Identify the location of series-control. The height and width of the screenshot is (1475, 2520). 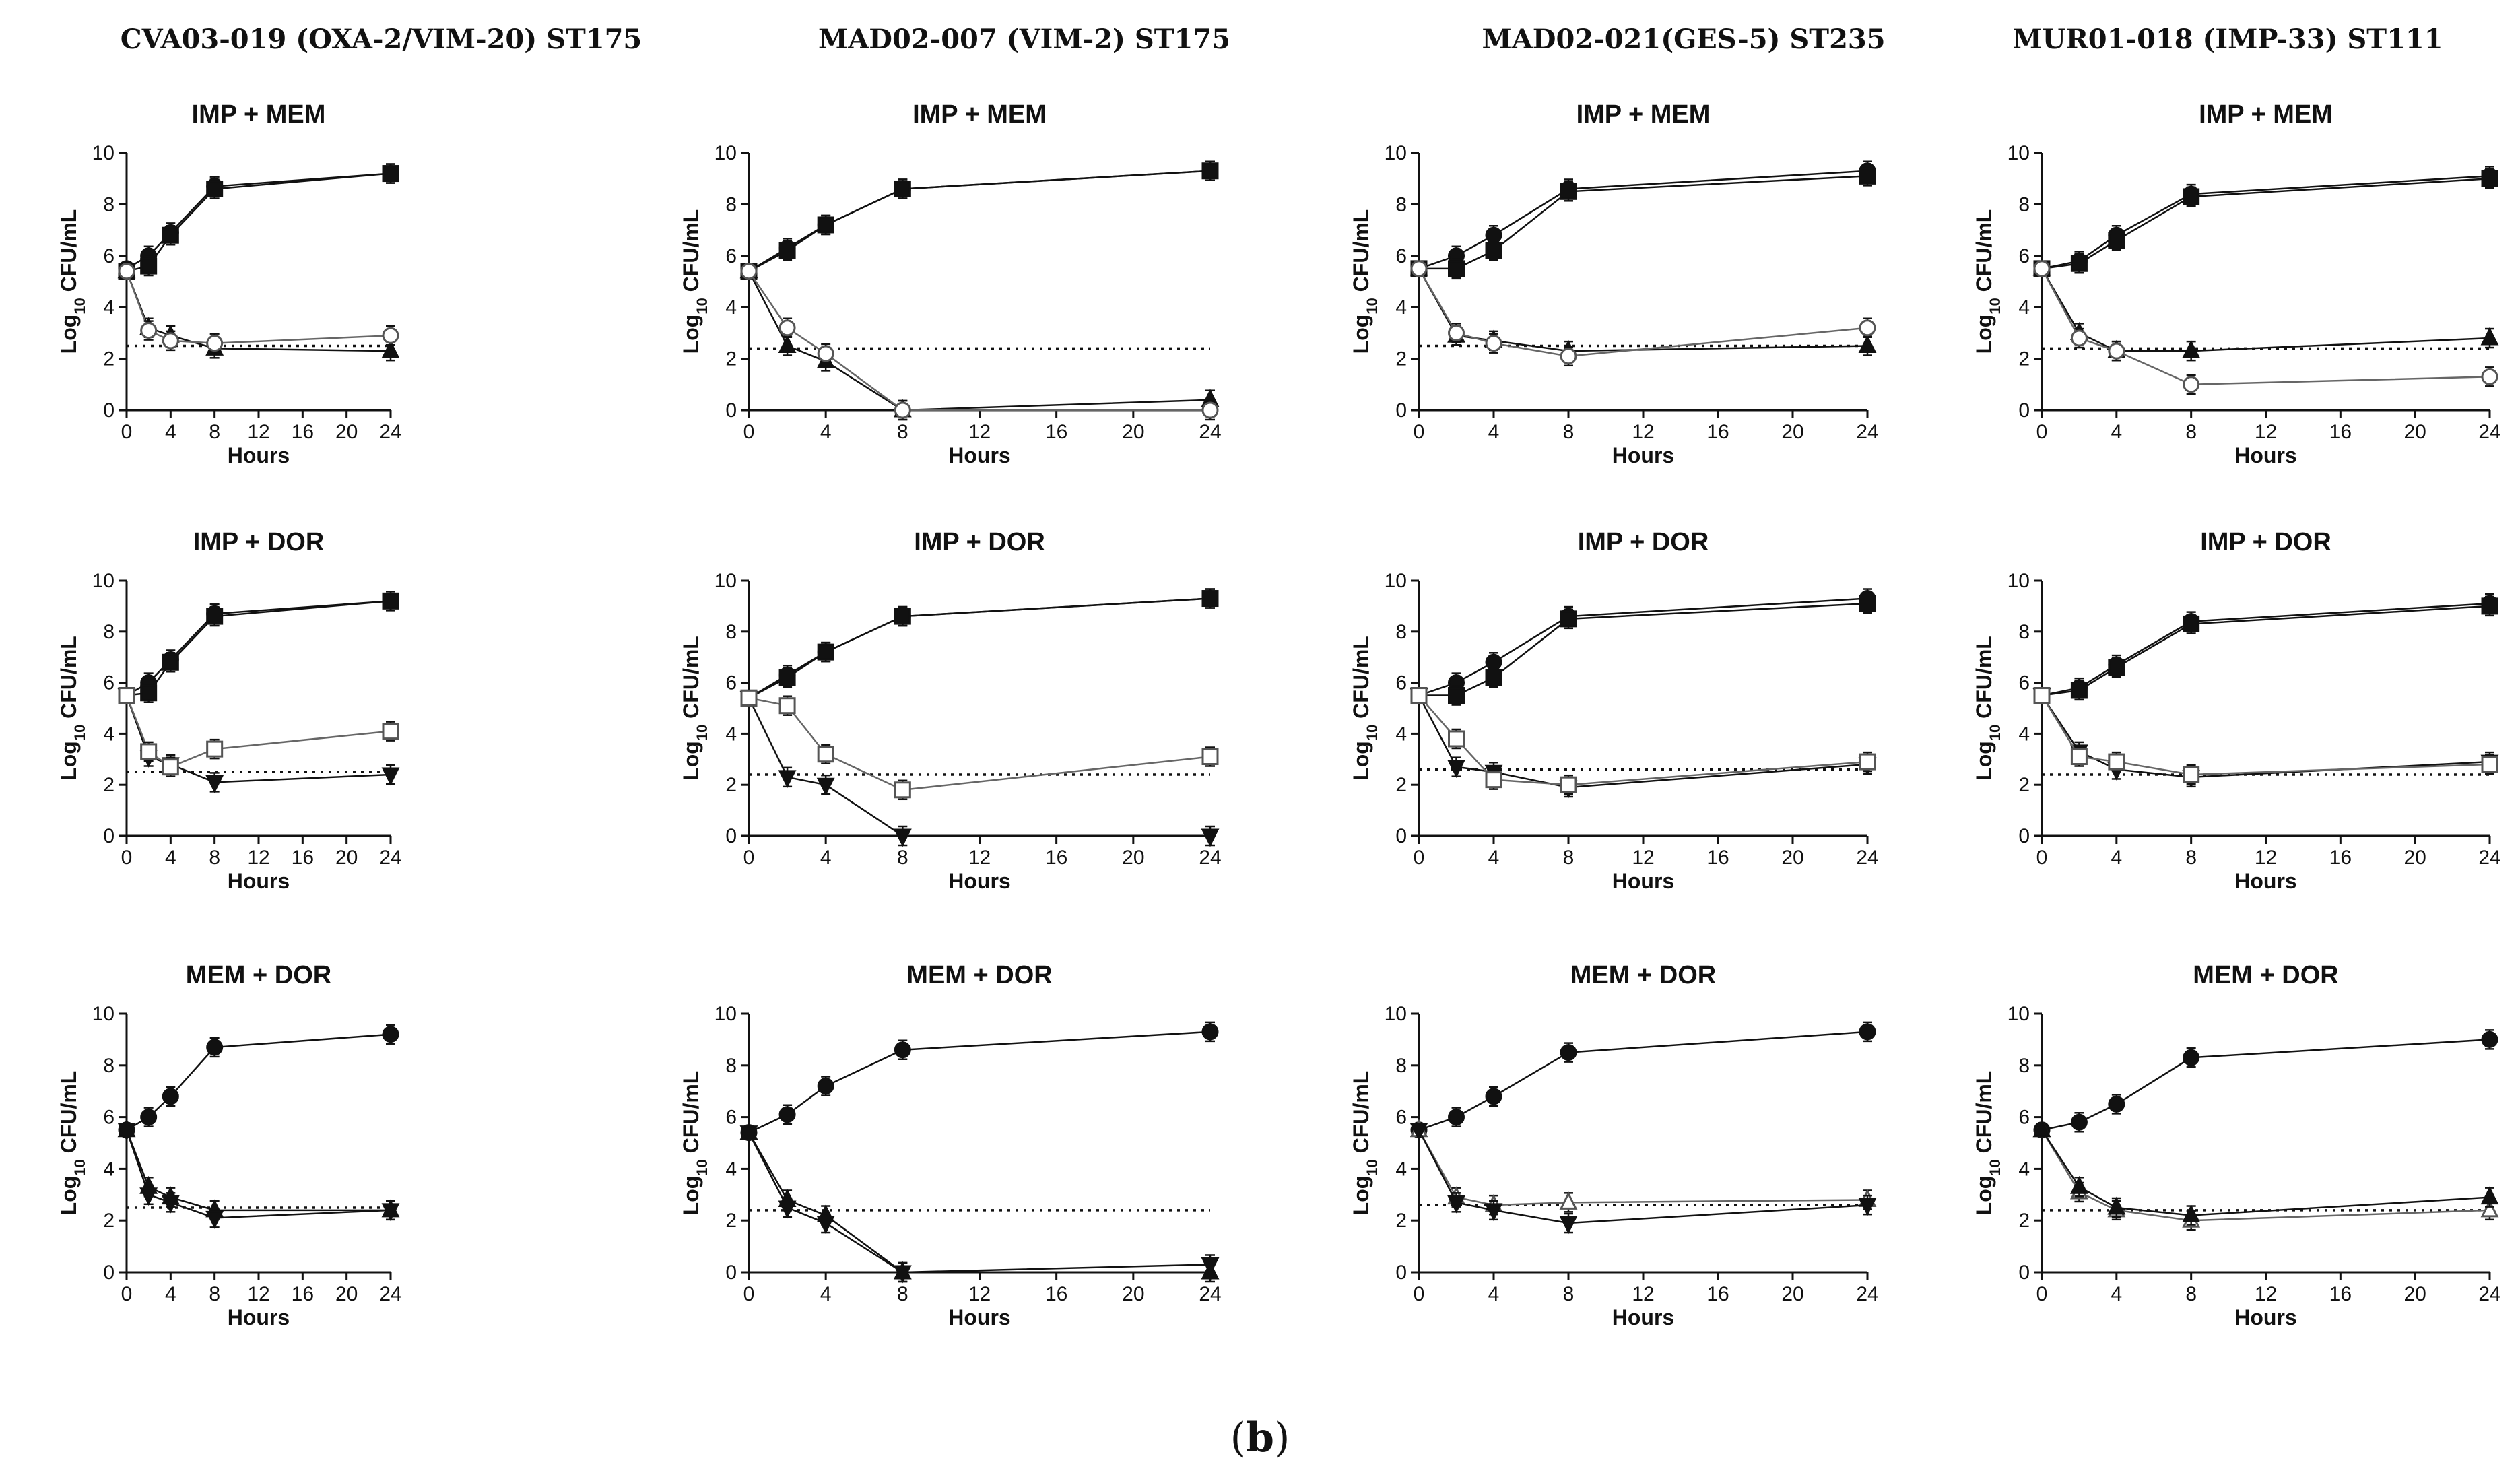
(980, 1081).